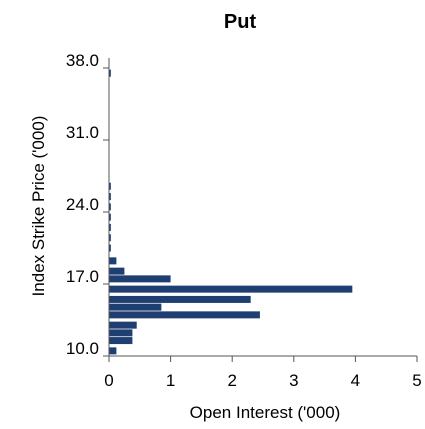 The image size is (425, 429). I want to click on x-tick-label: 5, so click(416, 380).